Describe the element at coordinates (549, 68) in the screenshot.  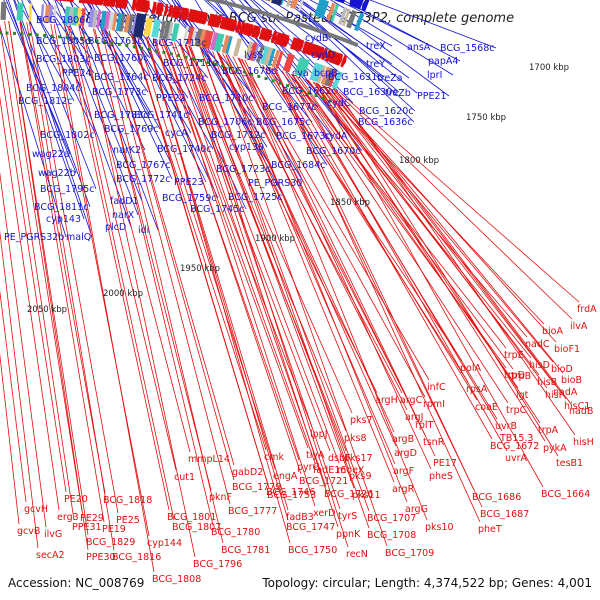
I see `scale-label: 1700 kbp` at that location.